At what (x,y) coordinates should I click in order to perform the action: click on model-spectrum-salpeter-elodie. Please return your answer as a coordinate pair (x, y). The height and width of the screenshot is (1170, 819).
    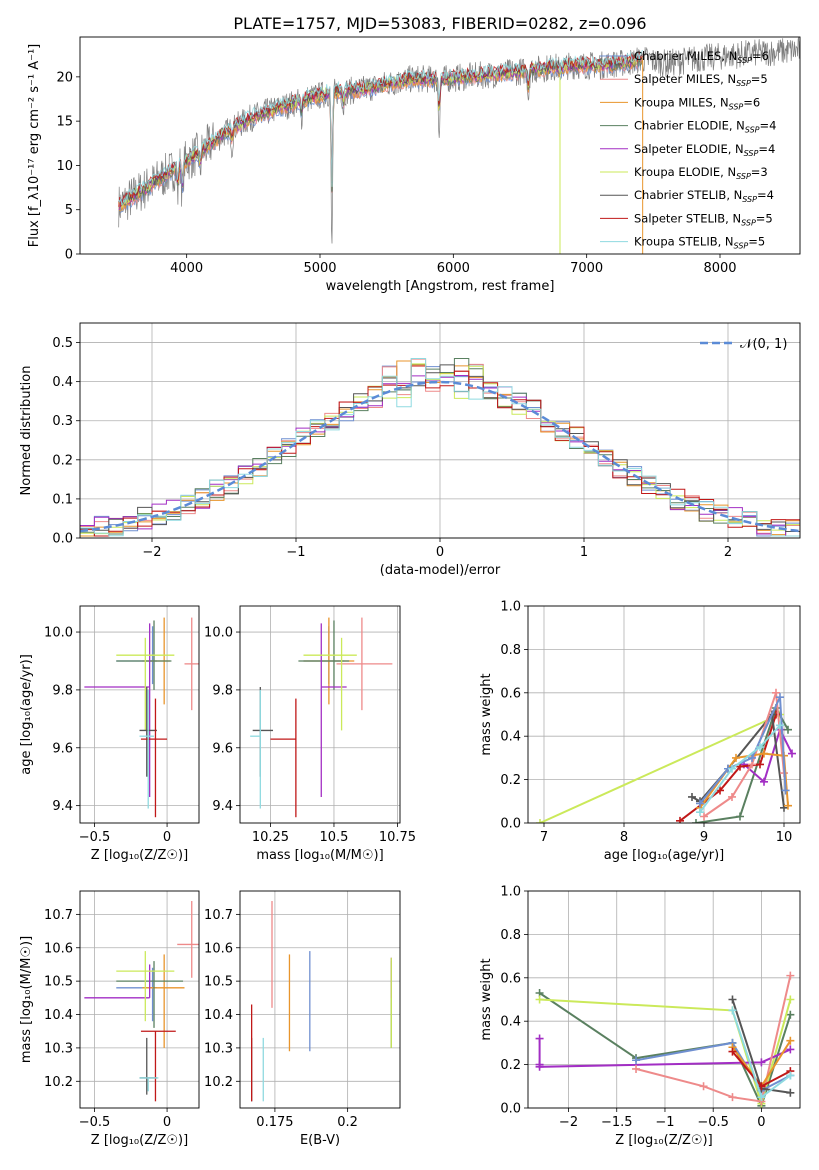
    Looking at the image, I should click on (380, 132).